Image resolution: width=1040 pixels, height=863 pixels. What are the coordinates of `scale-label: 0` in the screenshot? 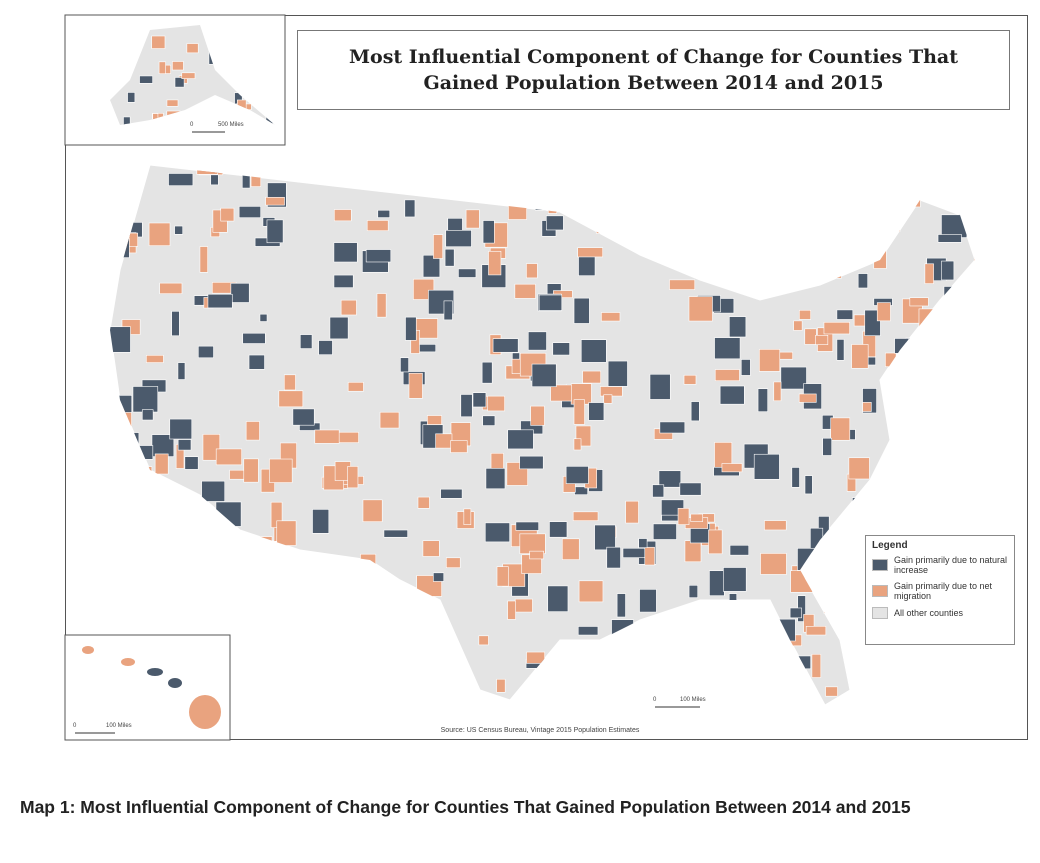 It's located at (75, 726).